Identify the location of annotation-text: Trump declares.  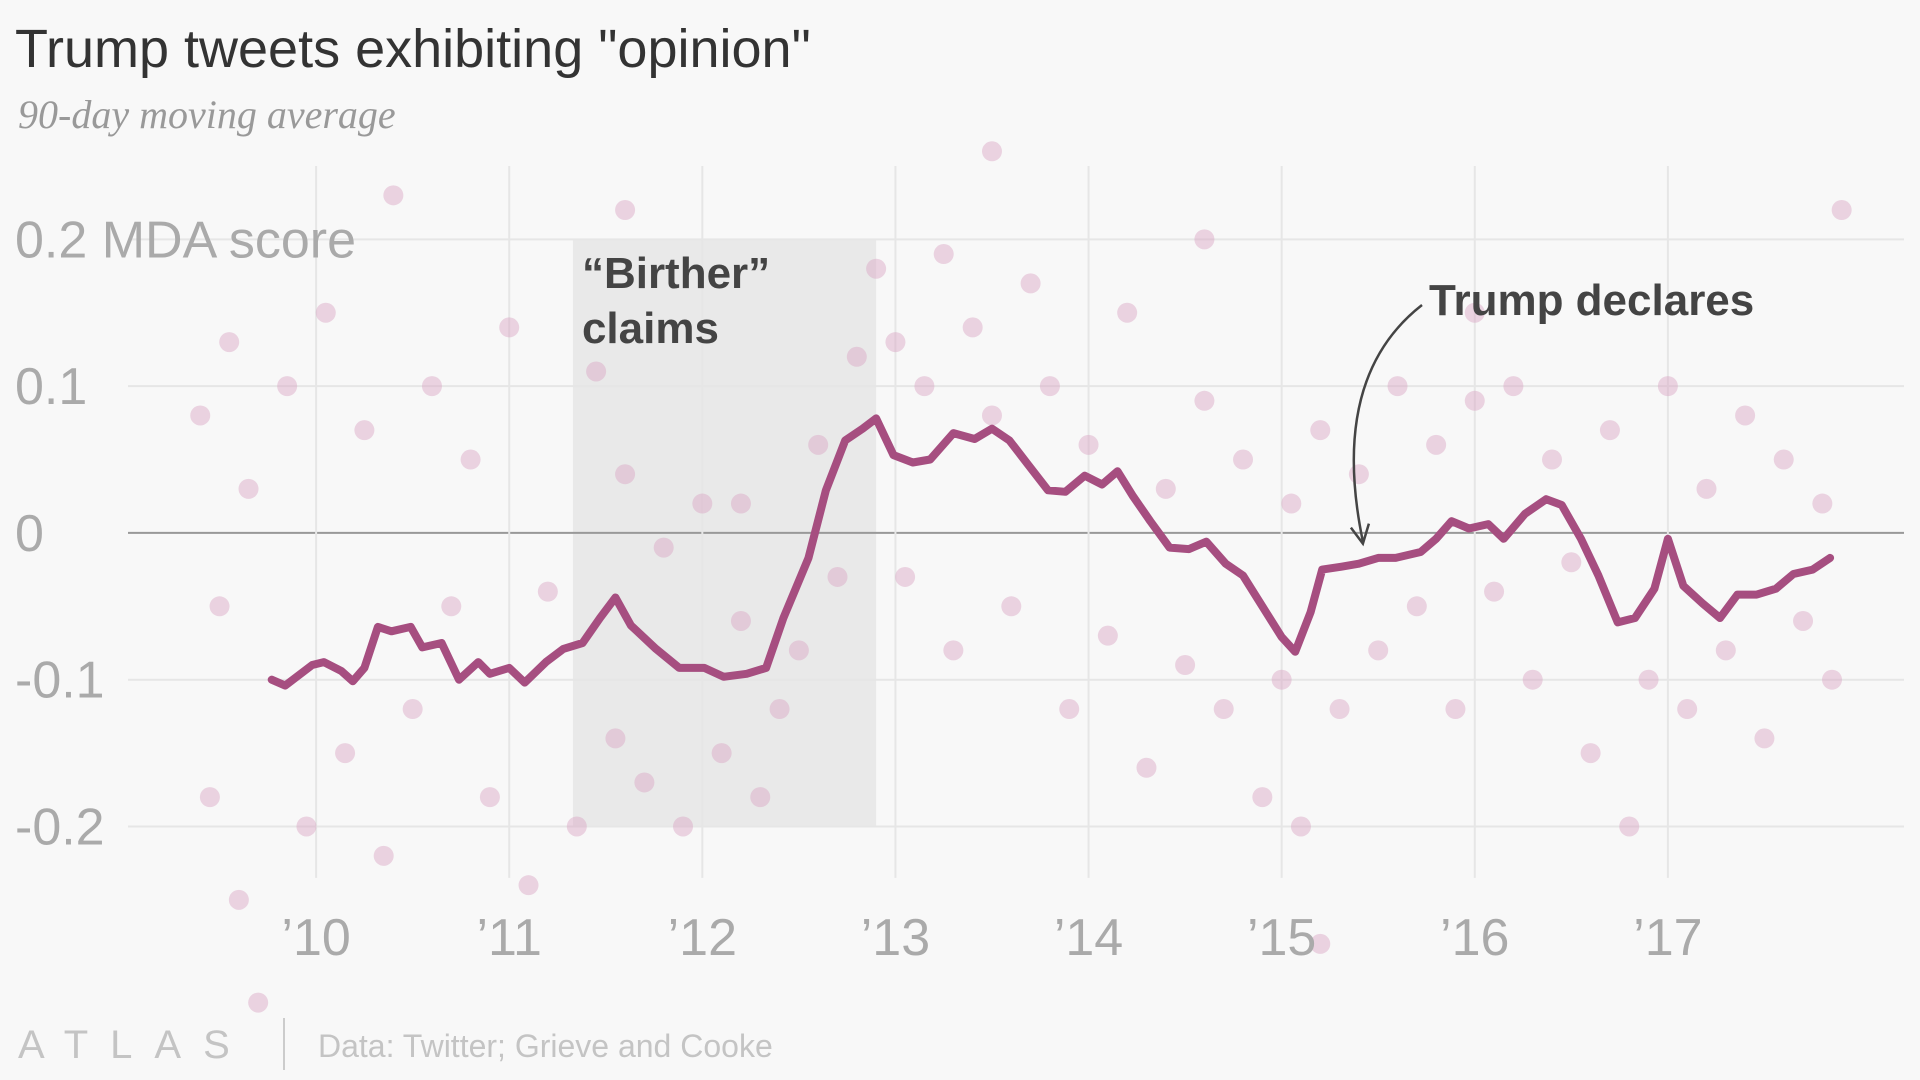
(1591, 300).